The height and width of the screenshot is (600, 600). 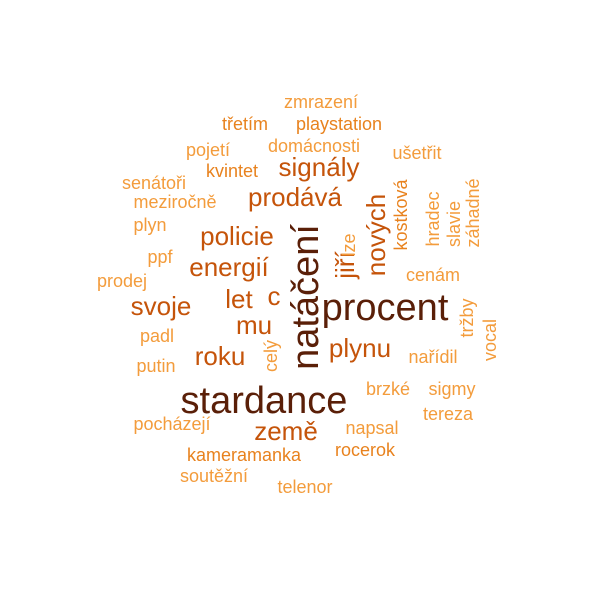 What do you see at coordinates (417, 153) in the screenshot?
I see `word-usetrit: ušetřit` at bounding box center [417, 153].